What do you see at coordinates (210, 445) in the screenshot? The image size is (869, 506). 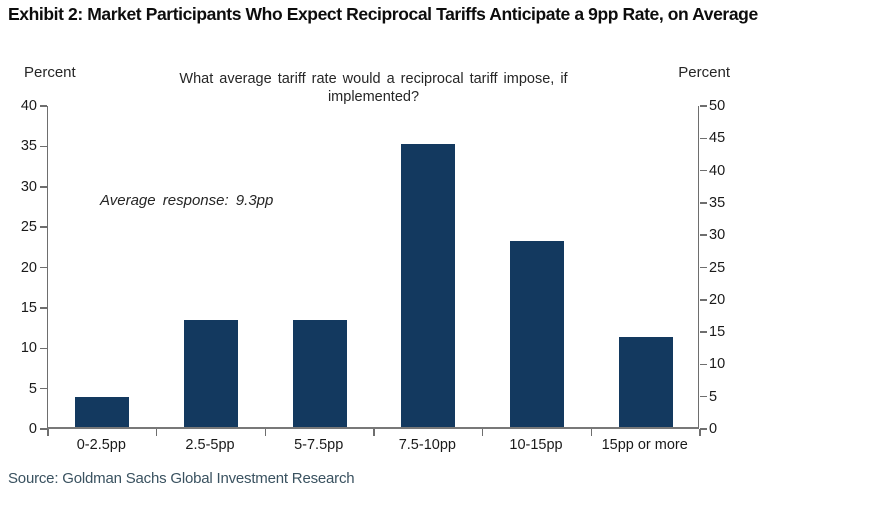 I see `category-label: 2.5-5pp` at bounding box center [210, 445].